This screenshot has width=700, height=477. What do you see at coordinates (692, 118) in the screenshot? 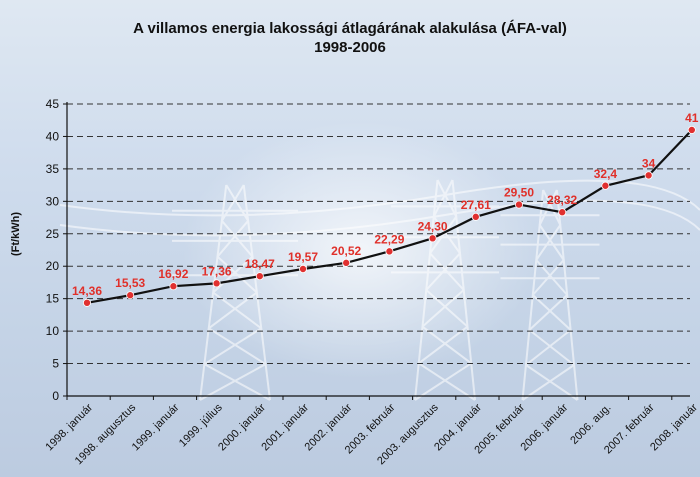
I see `data-label: 41` at bounding box center [692, 118].